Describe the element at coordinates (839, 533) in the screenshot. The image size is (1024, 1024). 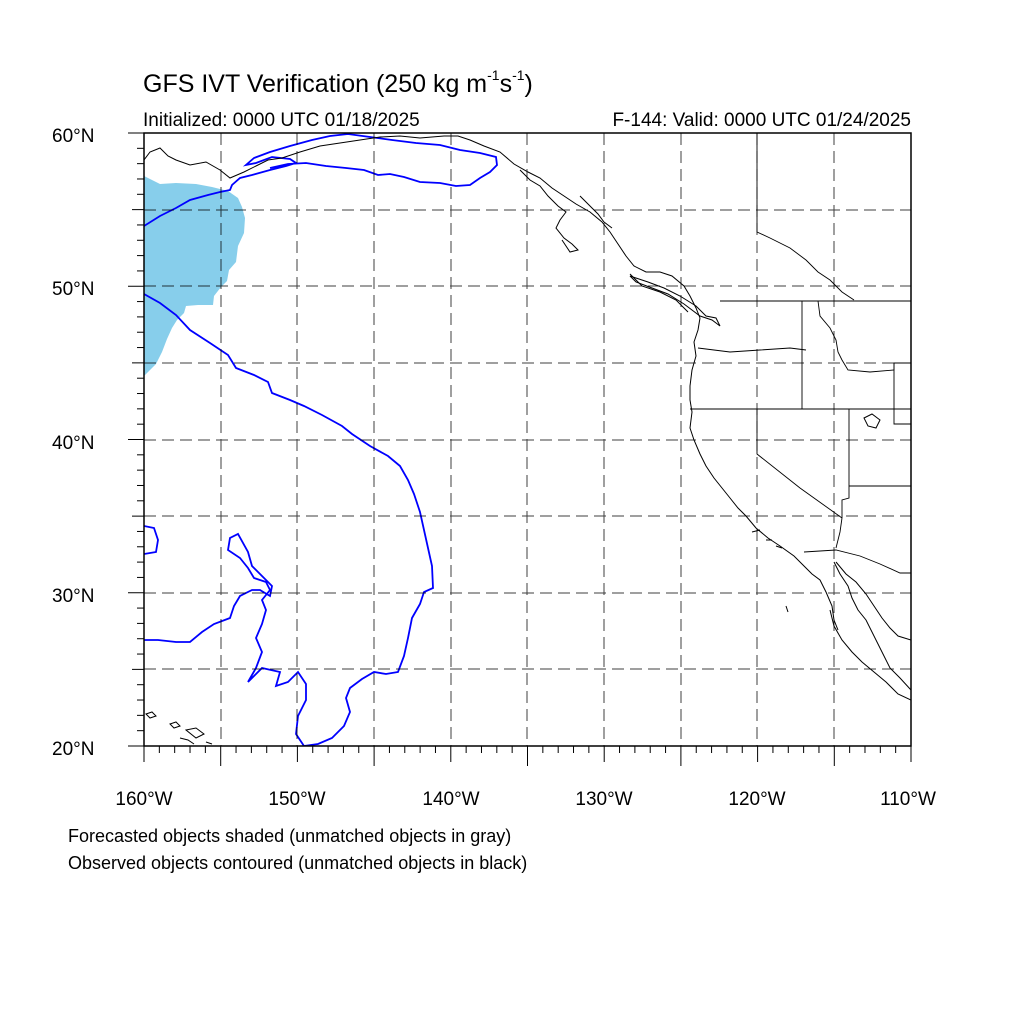
I see `az-ca-border` at that location.